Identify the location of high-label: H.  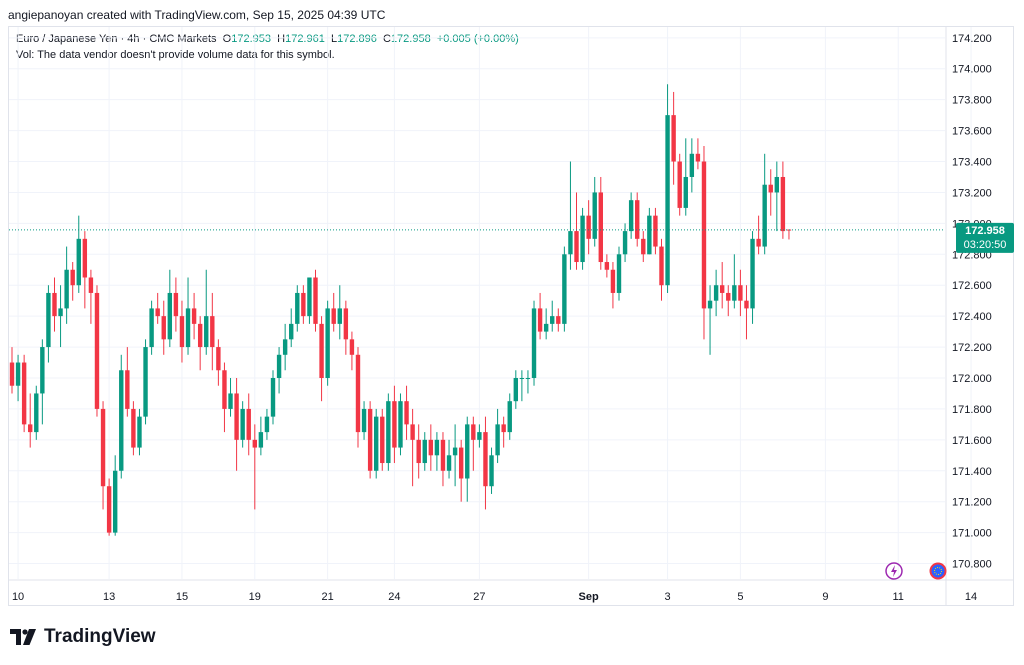
(281, 39).